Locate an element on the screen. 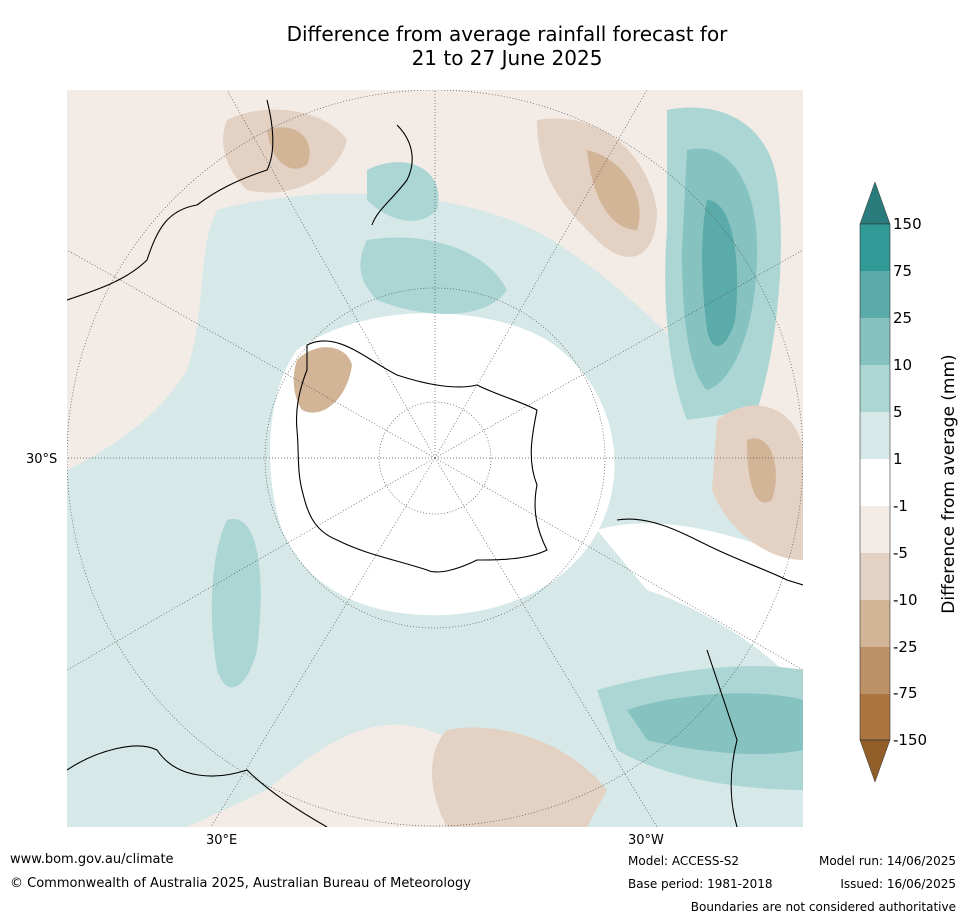  region-wet-new-zealand is located at coordinates (403, 191).